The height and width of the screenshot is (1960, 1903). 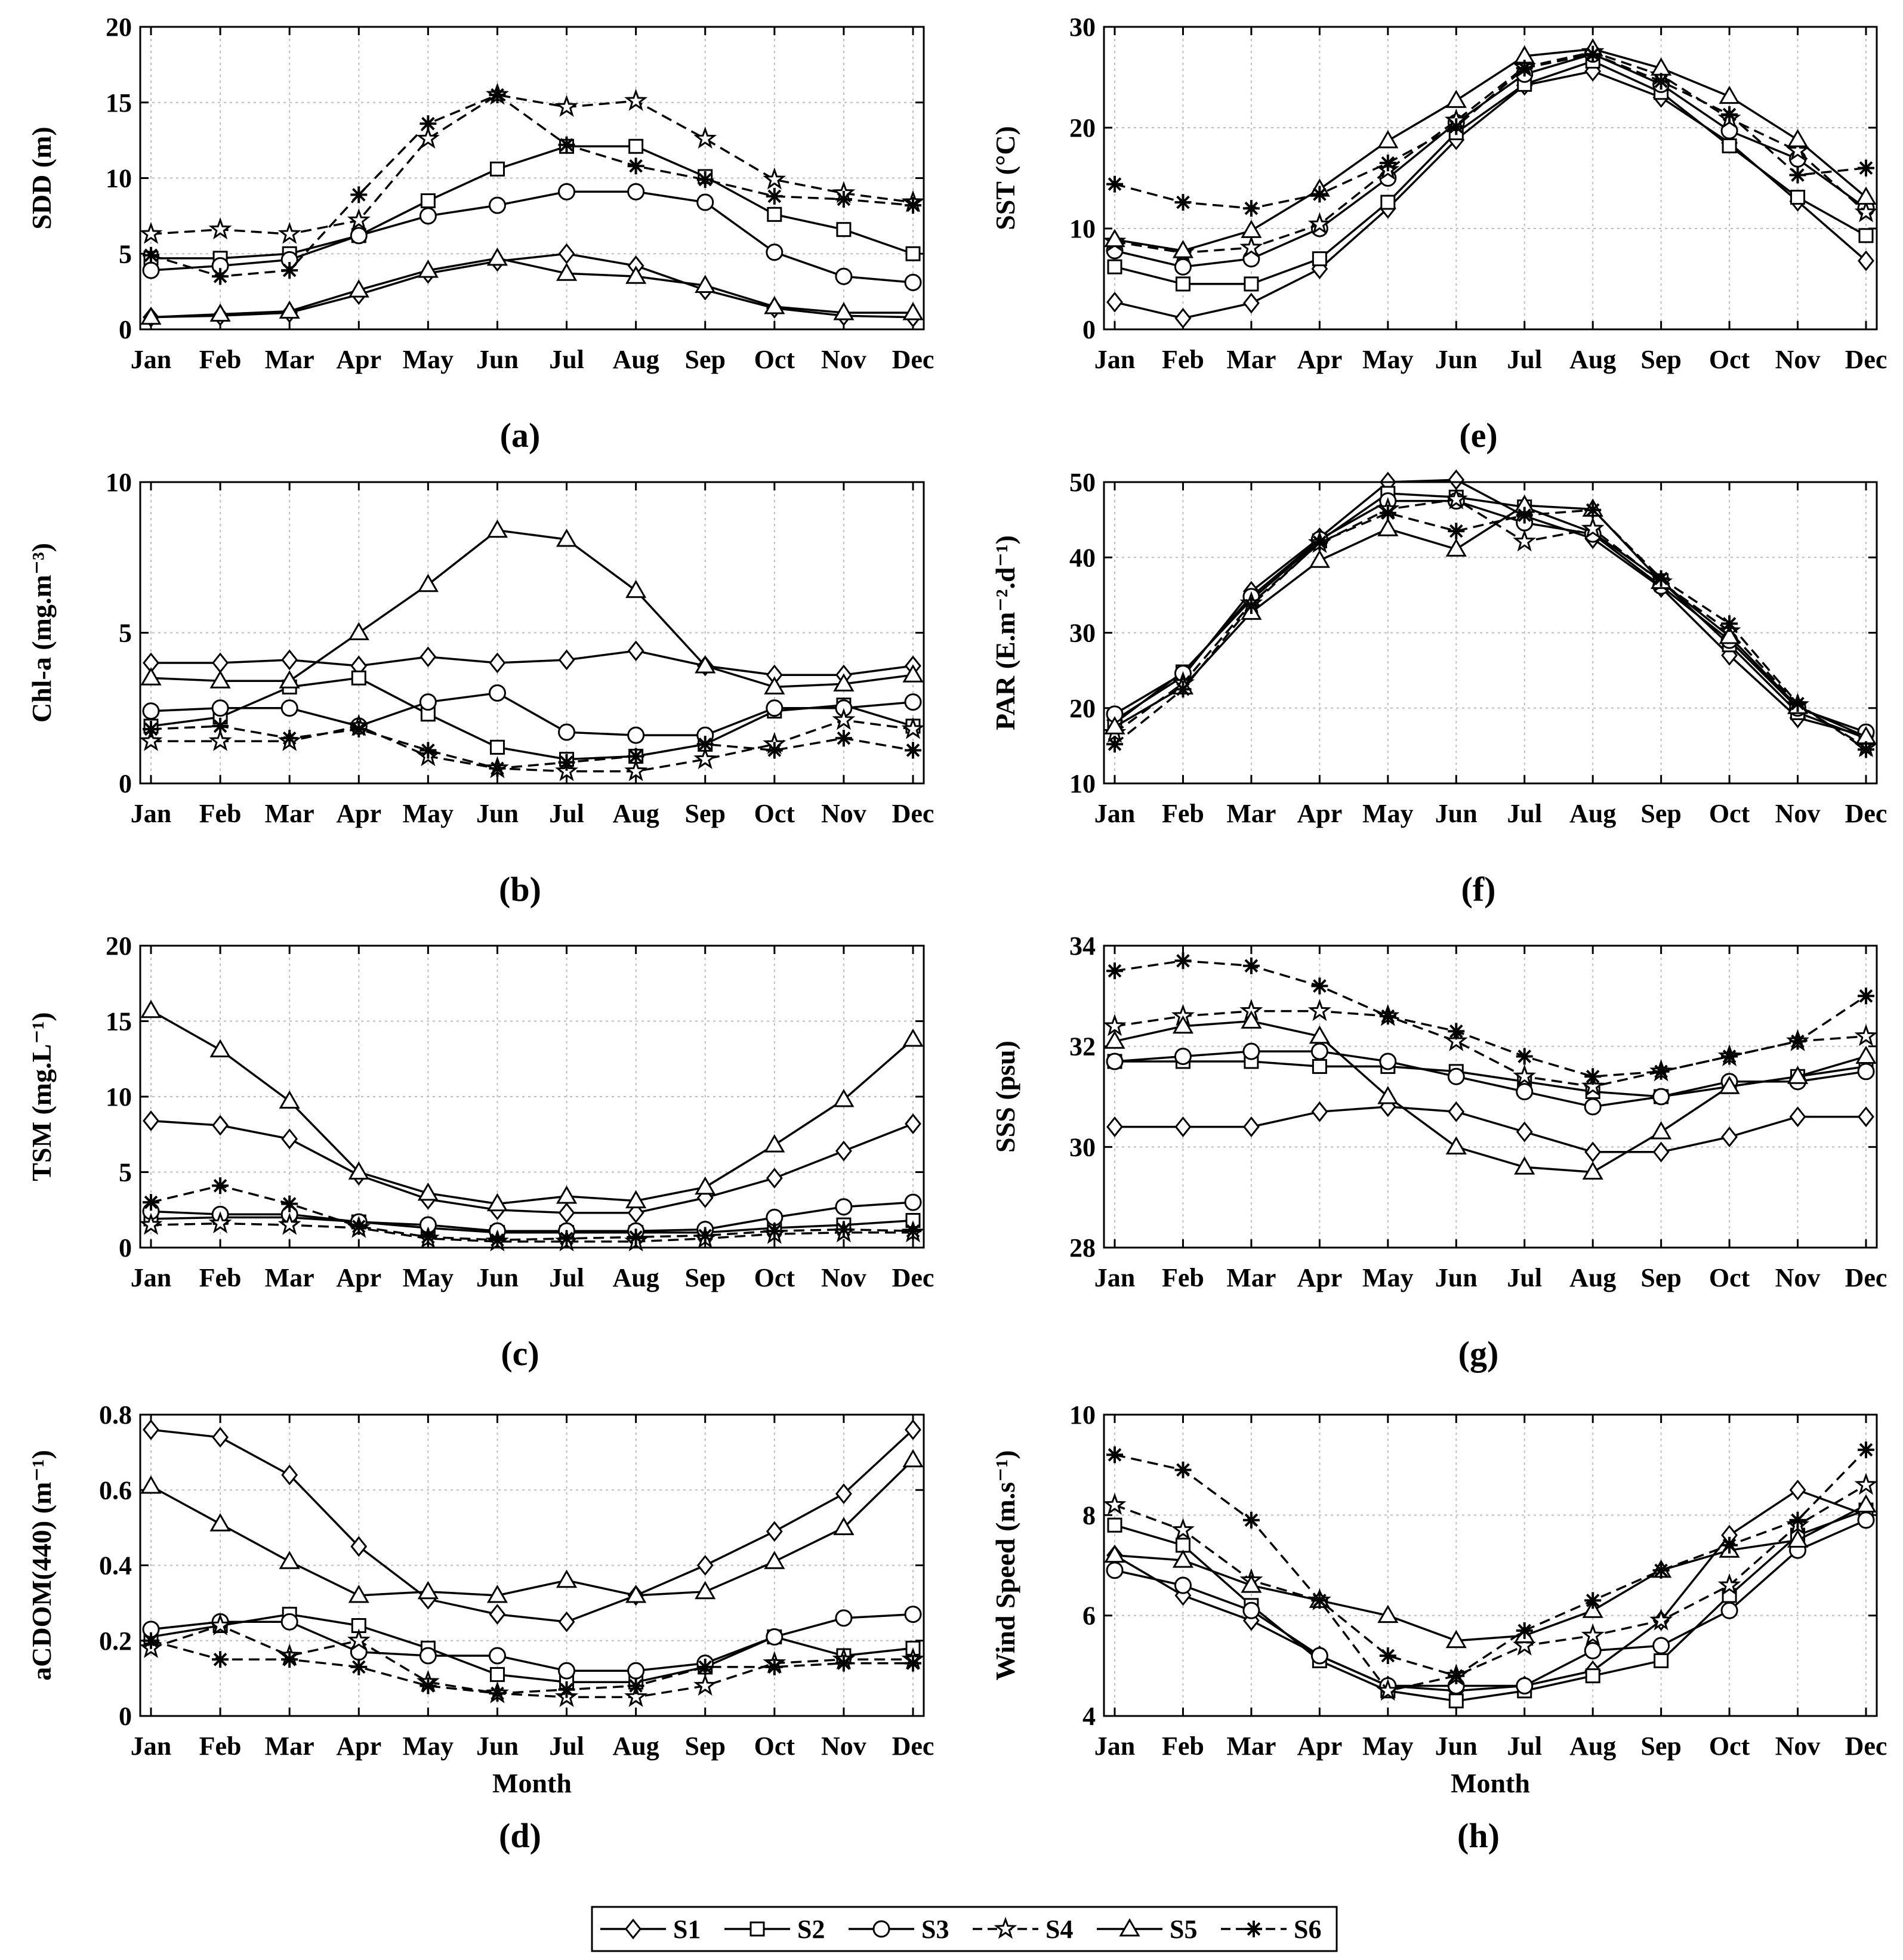 What do you see at coordinates (532, 1225) in the screenshot?
I see `series-line-S2` at bounding box center [532, 1225].